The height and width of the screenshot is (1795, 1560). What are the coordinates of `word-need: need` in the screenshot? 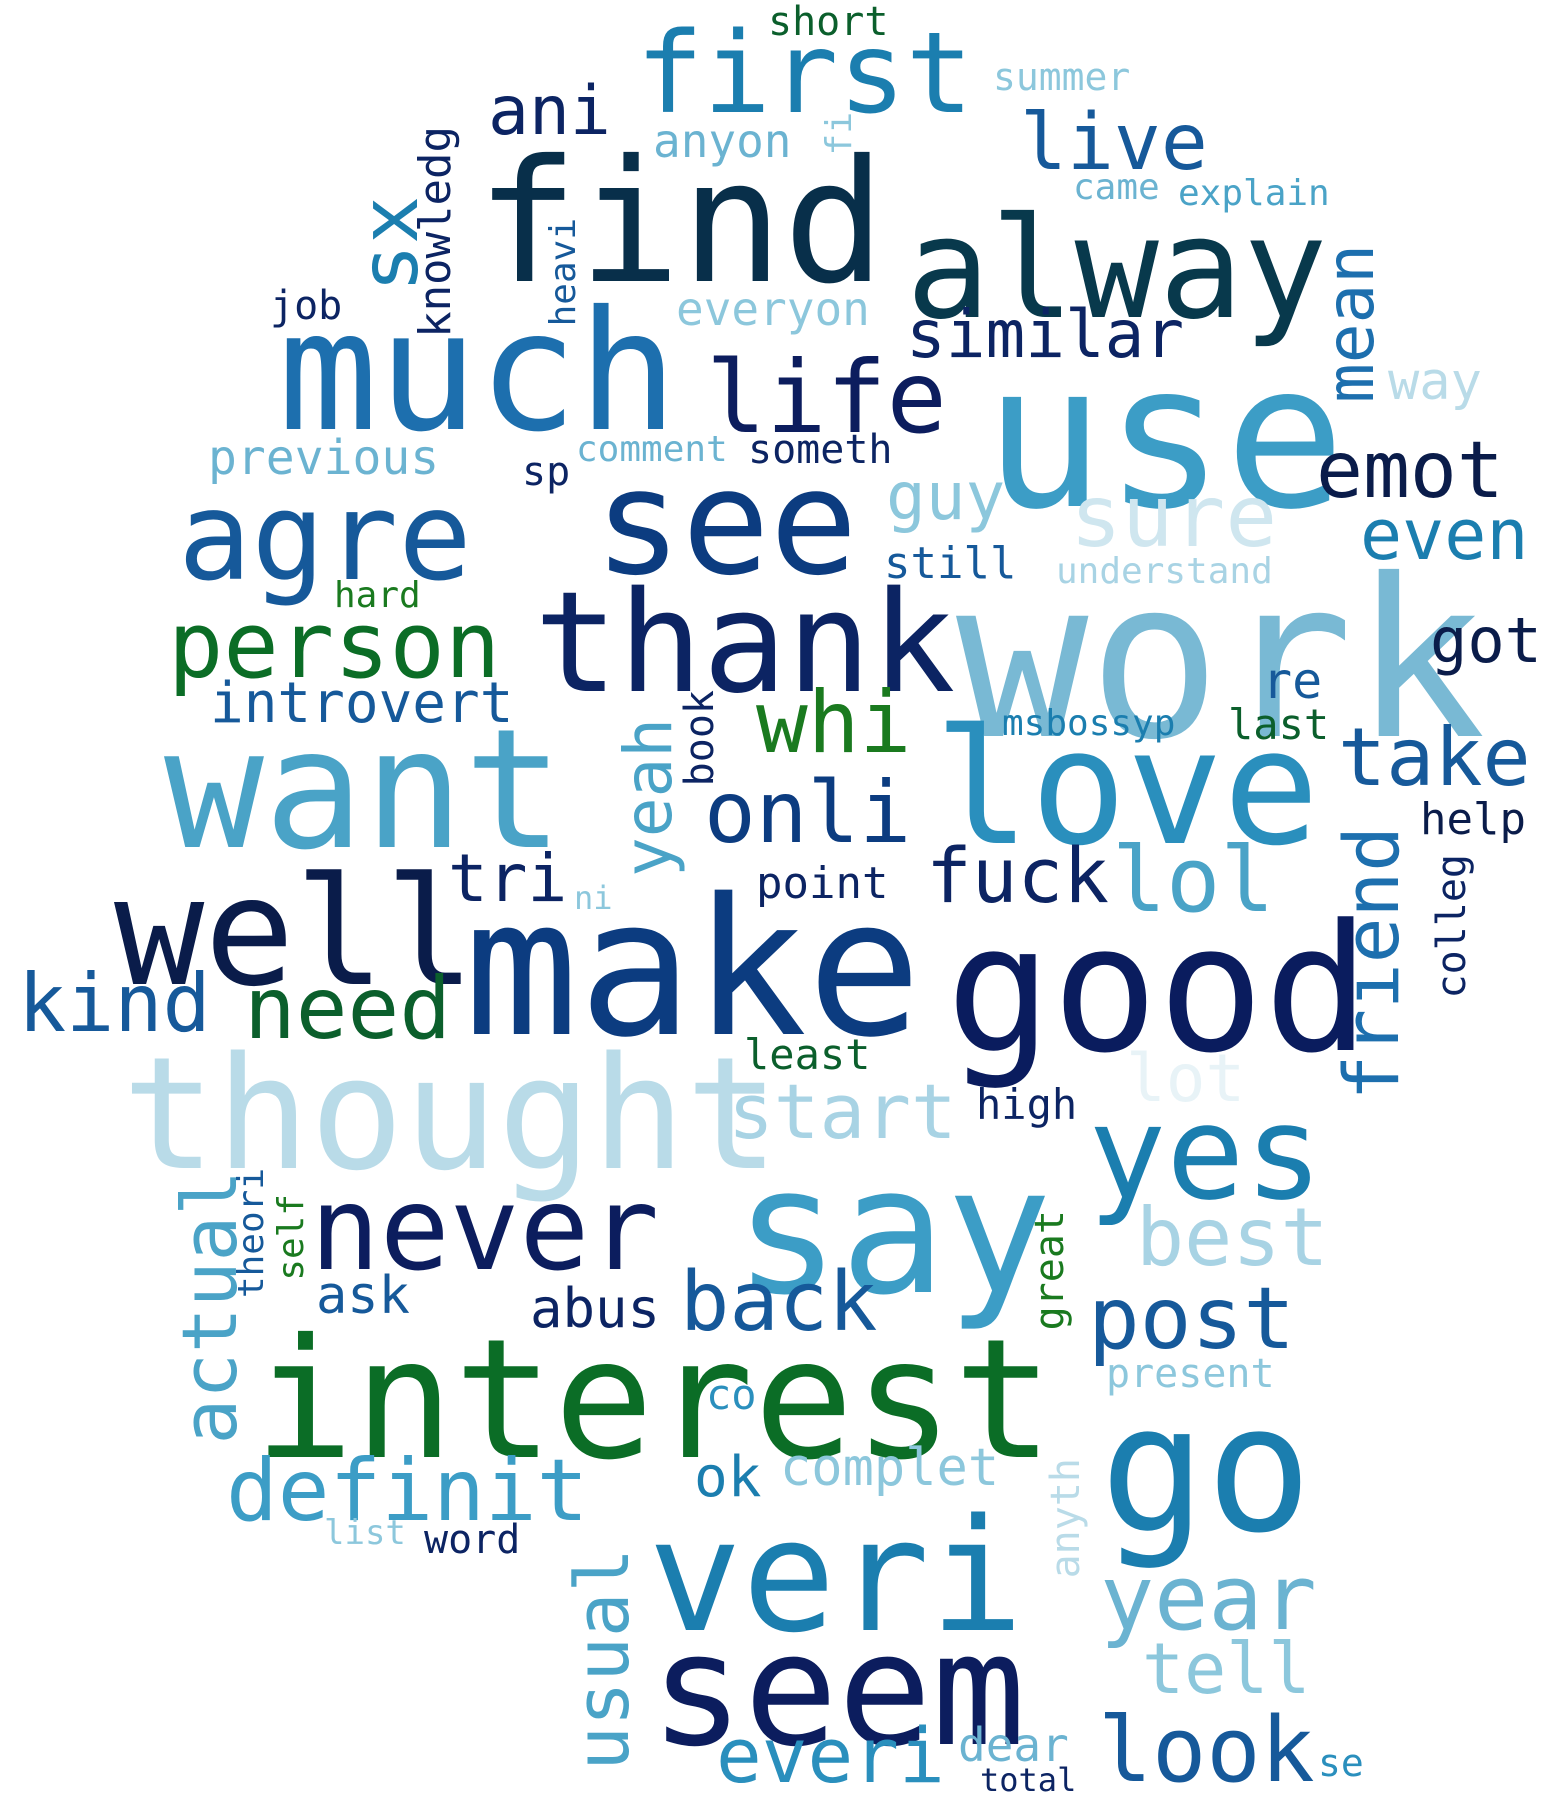 It's located at (348, 1009).